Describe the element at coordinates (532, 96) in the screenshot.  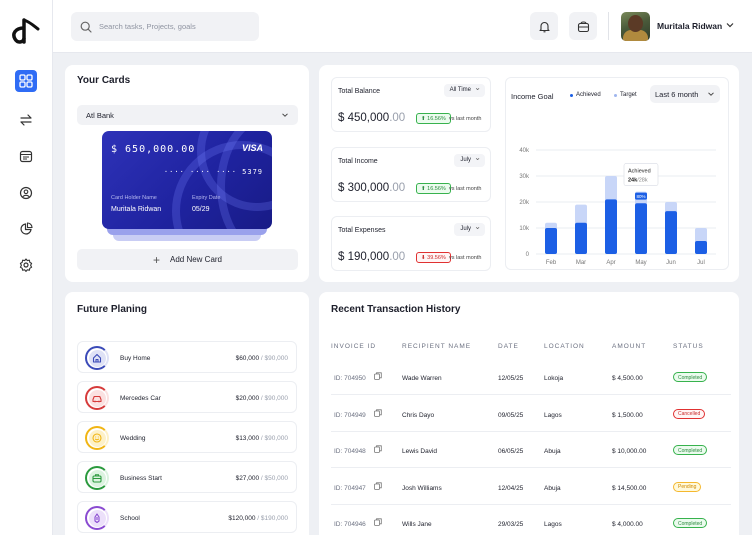
I see `goal-title: Income Goal` at that location.